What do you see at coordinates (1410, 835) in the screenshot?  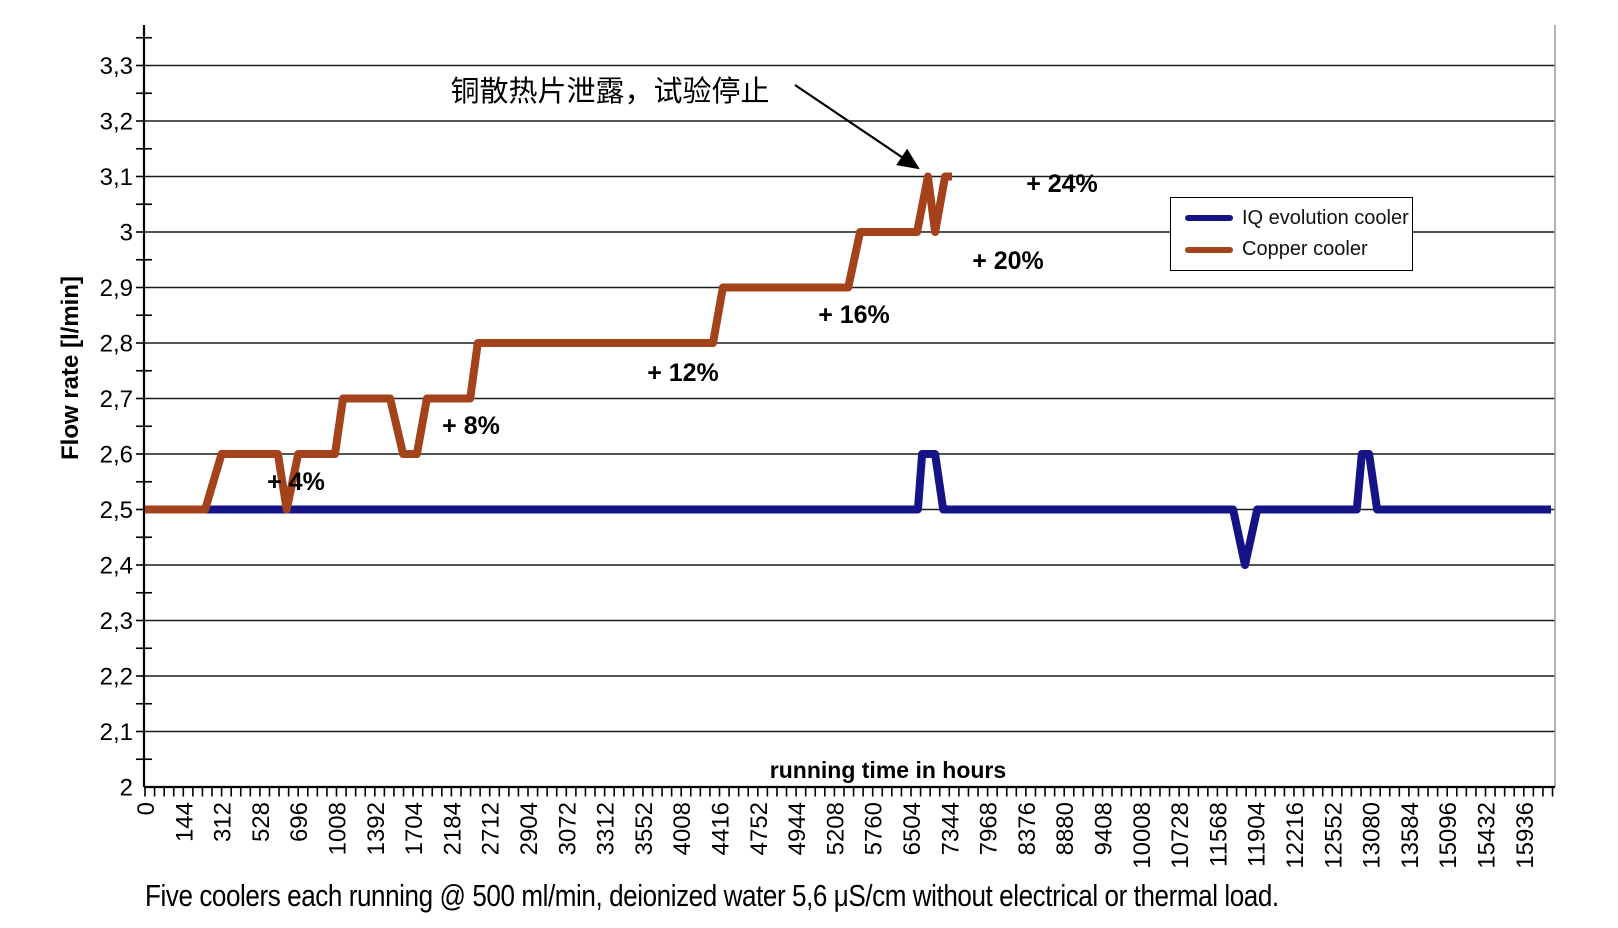 I see `x-tick-label: 13584` at bounding box center [1410, 835].